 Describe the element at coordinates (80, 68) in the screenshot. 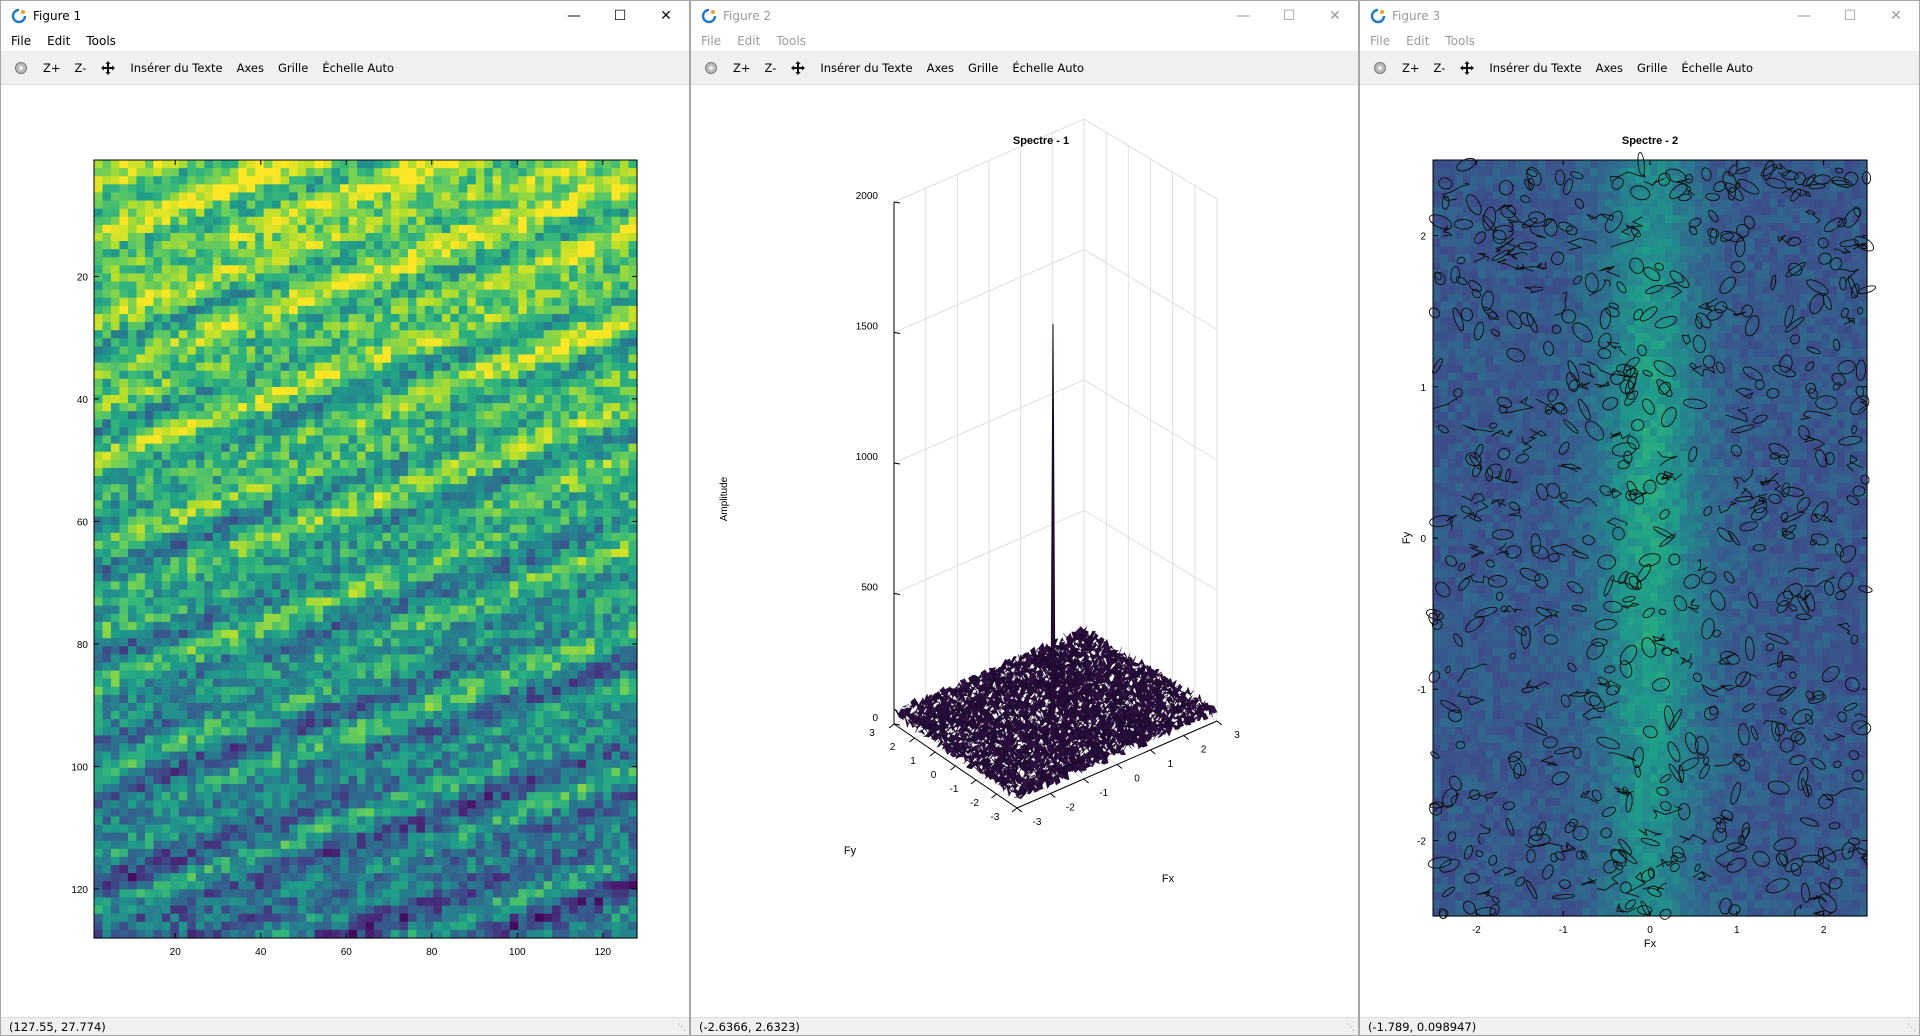

I see `zoom-out-button: Z-` at that location.